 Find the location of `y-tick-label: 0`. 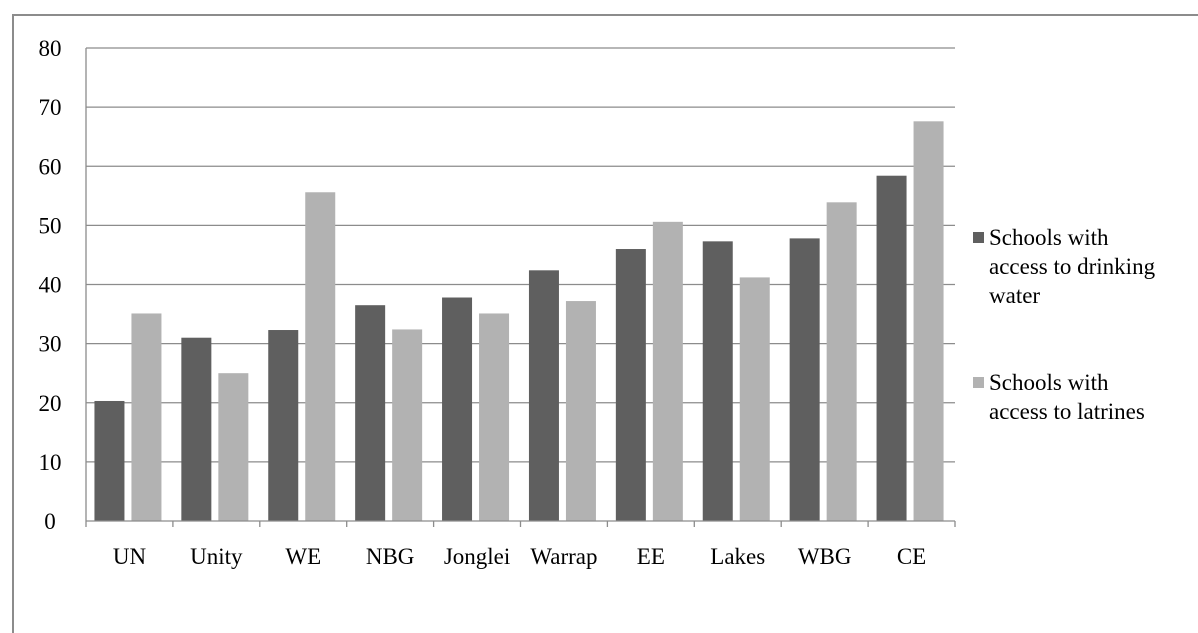

y-tick-label: 0 is located at coordinates (50, 521).